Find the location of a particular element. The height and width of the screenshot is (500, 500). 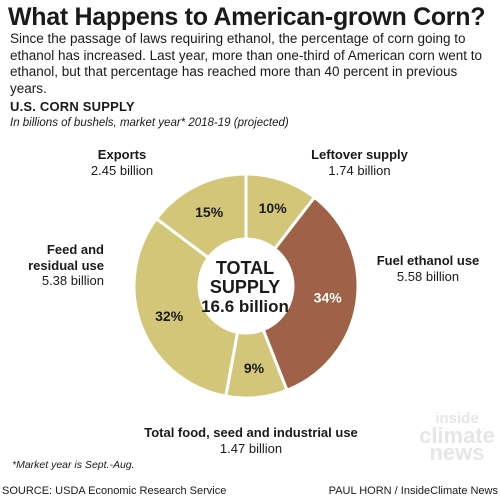

label-food-value: 1.47 billion is located at coordinates (251, 448).